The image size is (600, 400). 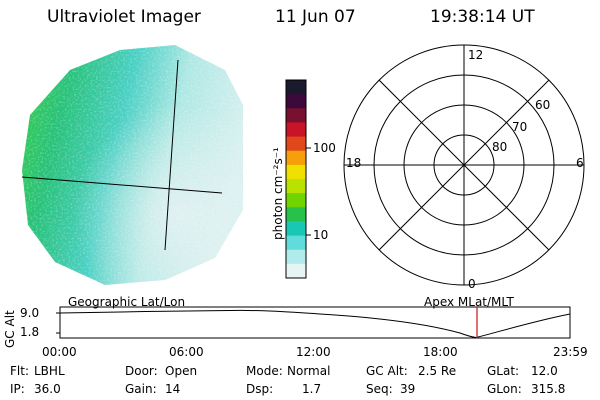 What do you see at coordinates (141, 371) in the screenshot?
I see `door-label: Door:` at bounding box center [141, 371].